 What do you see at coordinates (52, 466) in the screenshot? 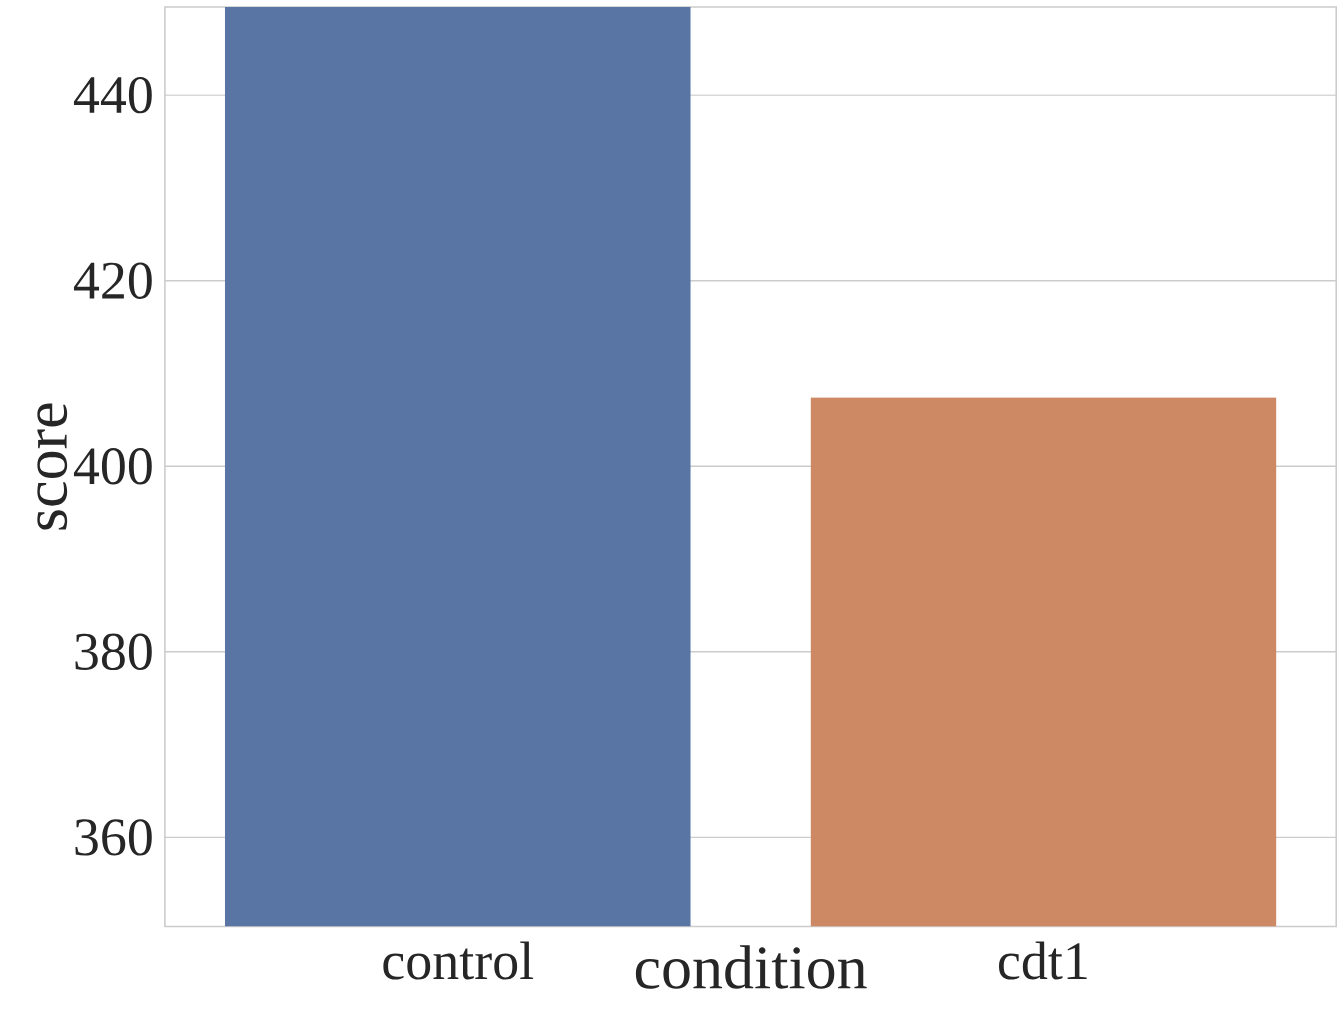
I see `y-axis-title: score` at bounding box center [52, 466].